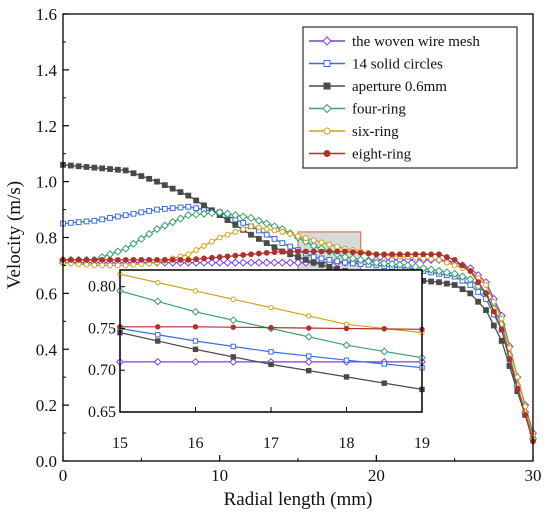 The width and height of the screenshot is (550, 519). Describe the element at coordinates (376, 475) in the screenshot. I see `x-tick-label: 20` at that location.